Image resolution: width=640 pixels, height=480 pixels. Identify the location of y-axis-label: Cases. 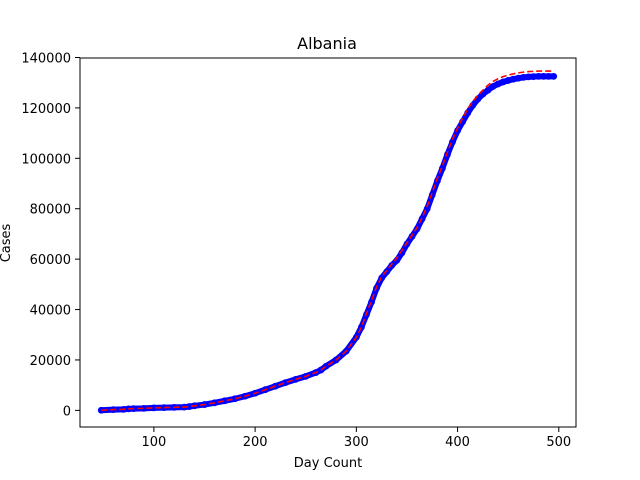
(7, 242).